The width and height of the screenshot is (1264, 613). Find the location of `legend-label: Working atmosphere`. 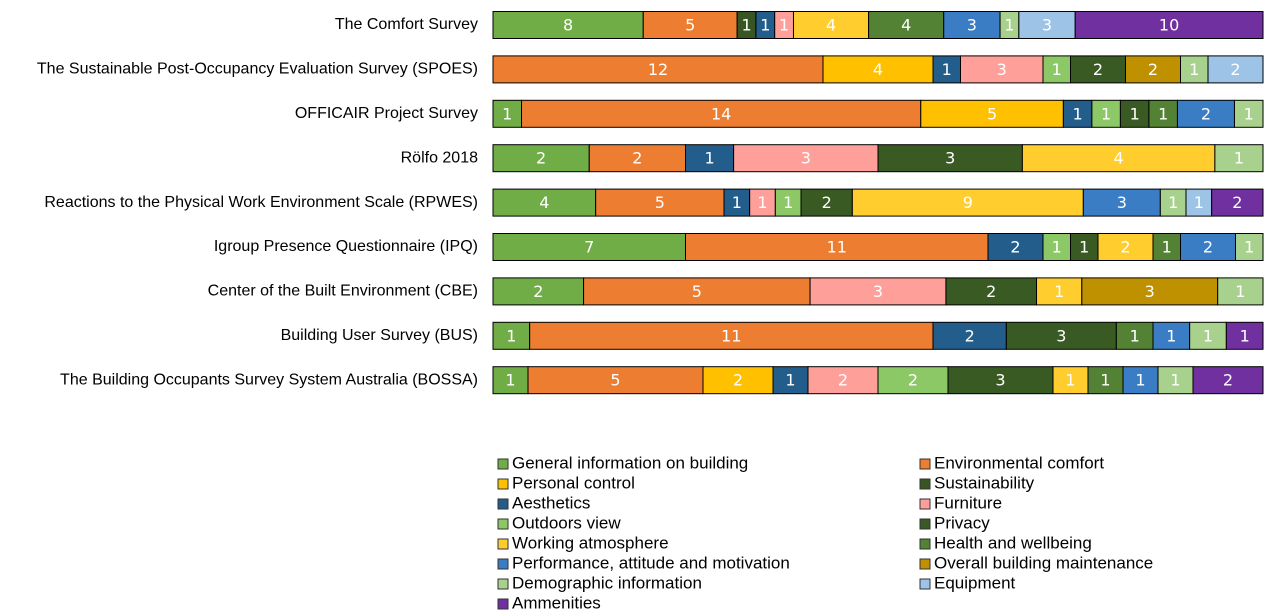

legend-label: Working atmosphere is located at coordinates (590, 542).